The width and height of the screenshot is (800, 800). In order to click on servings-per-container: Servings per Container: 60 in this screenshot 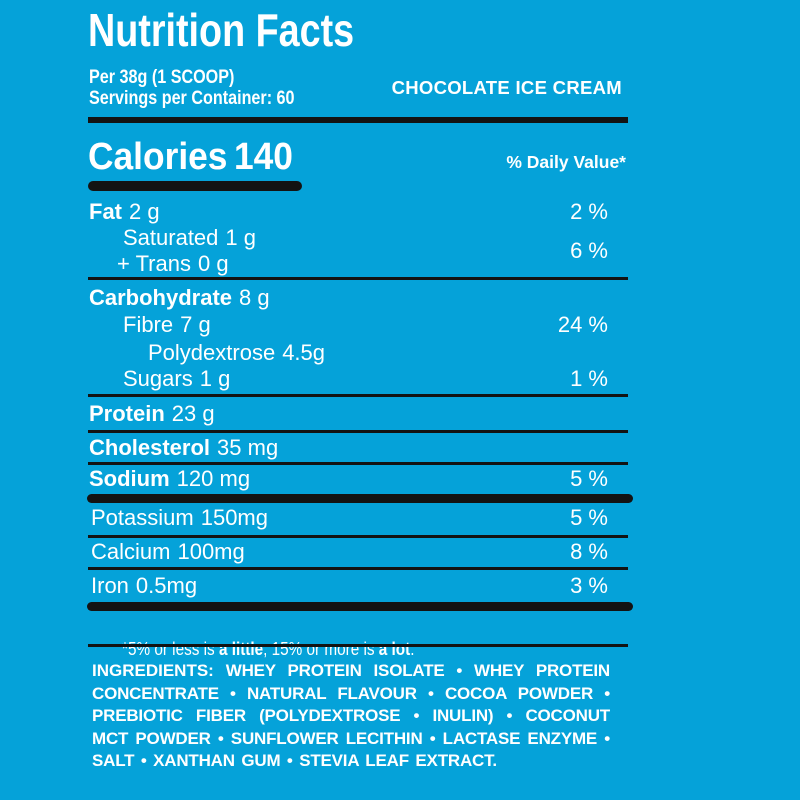, I will do `click(192, 98)`.